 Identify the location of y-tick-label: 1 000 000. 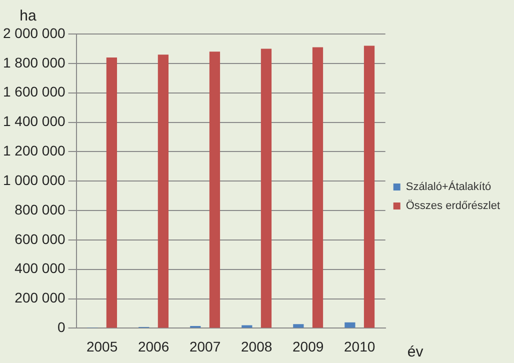
(34, 180).